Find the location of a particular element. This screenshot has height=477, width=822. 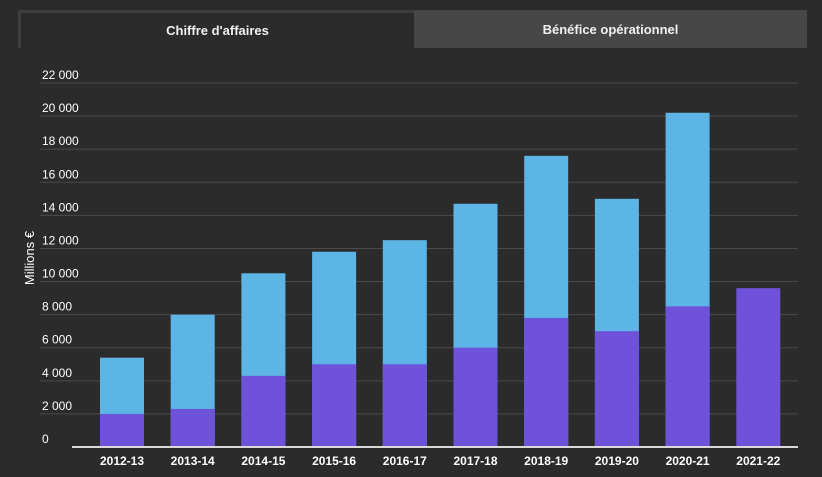

y-tick-label: 8 000 is located at coordinates (57, 307).